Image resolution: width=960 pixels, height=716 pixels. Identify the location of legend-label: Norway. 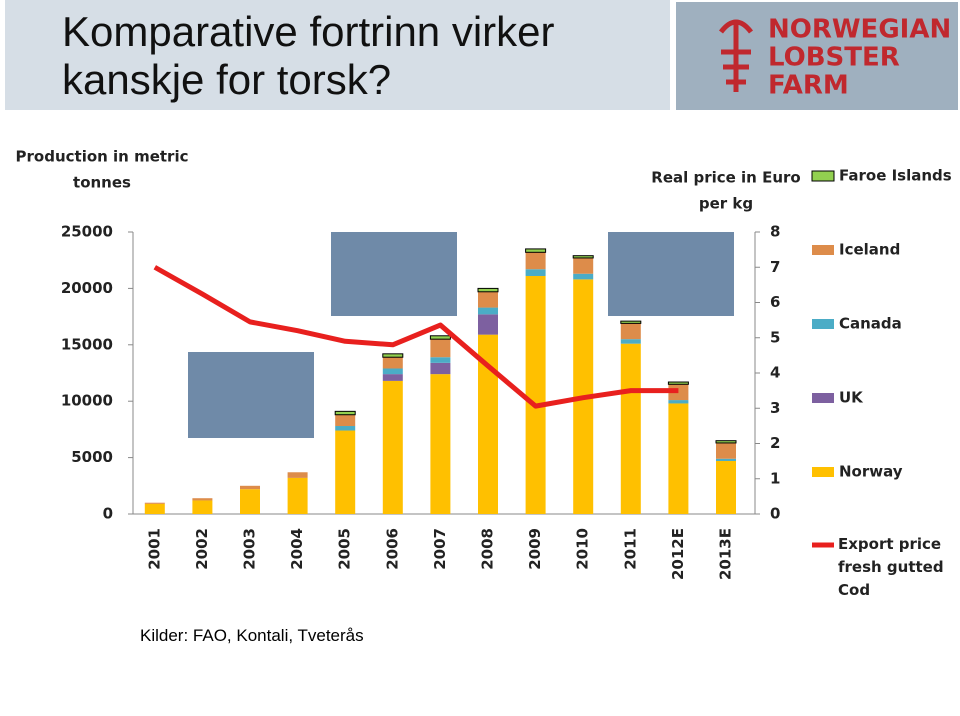
(871, 472).